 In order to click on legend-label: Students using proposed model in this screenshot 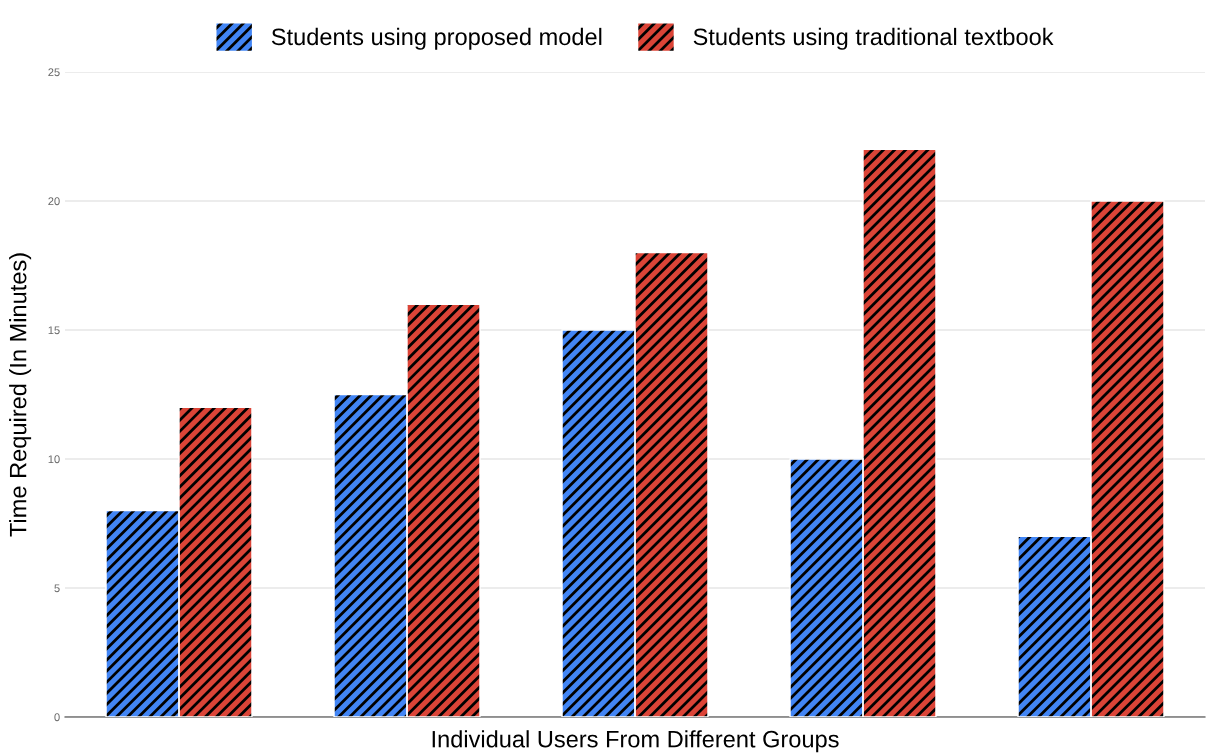, I will do `click(436, 38)`.